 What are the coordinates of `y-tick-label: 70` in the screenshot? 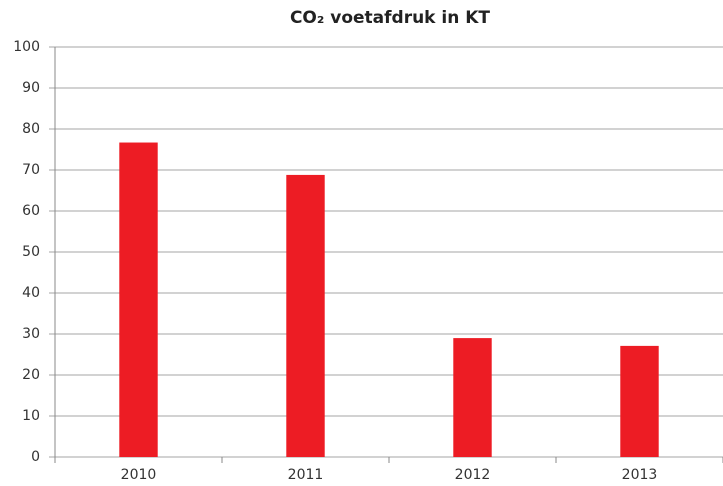 It's located at (31, 170).